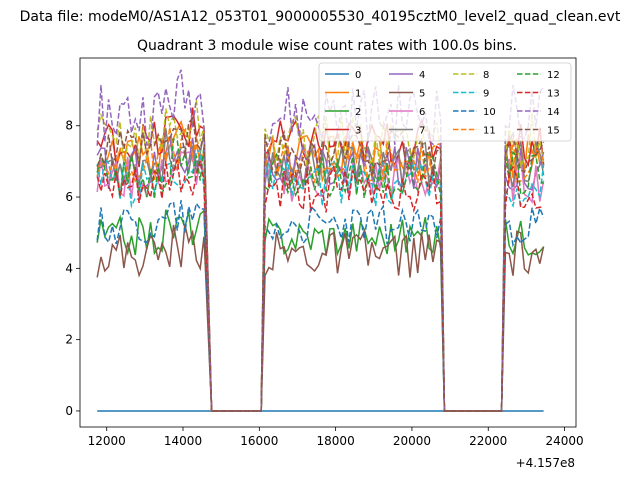 Image resolution: width=640 pixels, height=480 pixels. Describe the element at coordinates (358, 112) in the screenshot. I see `legend-label-2: 2` at that location.